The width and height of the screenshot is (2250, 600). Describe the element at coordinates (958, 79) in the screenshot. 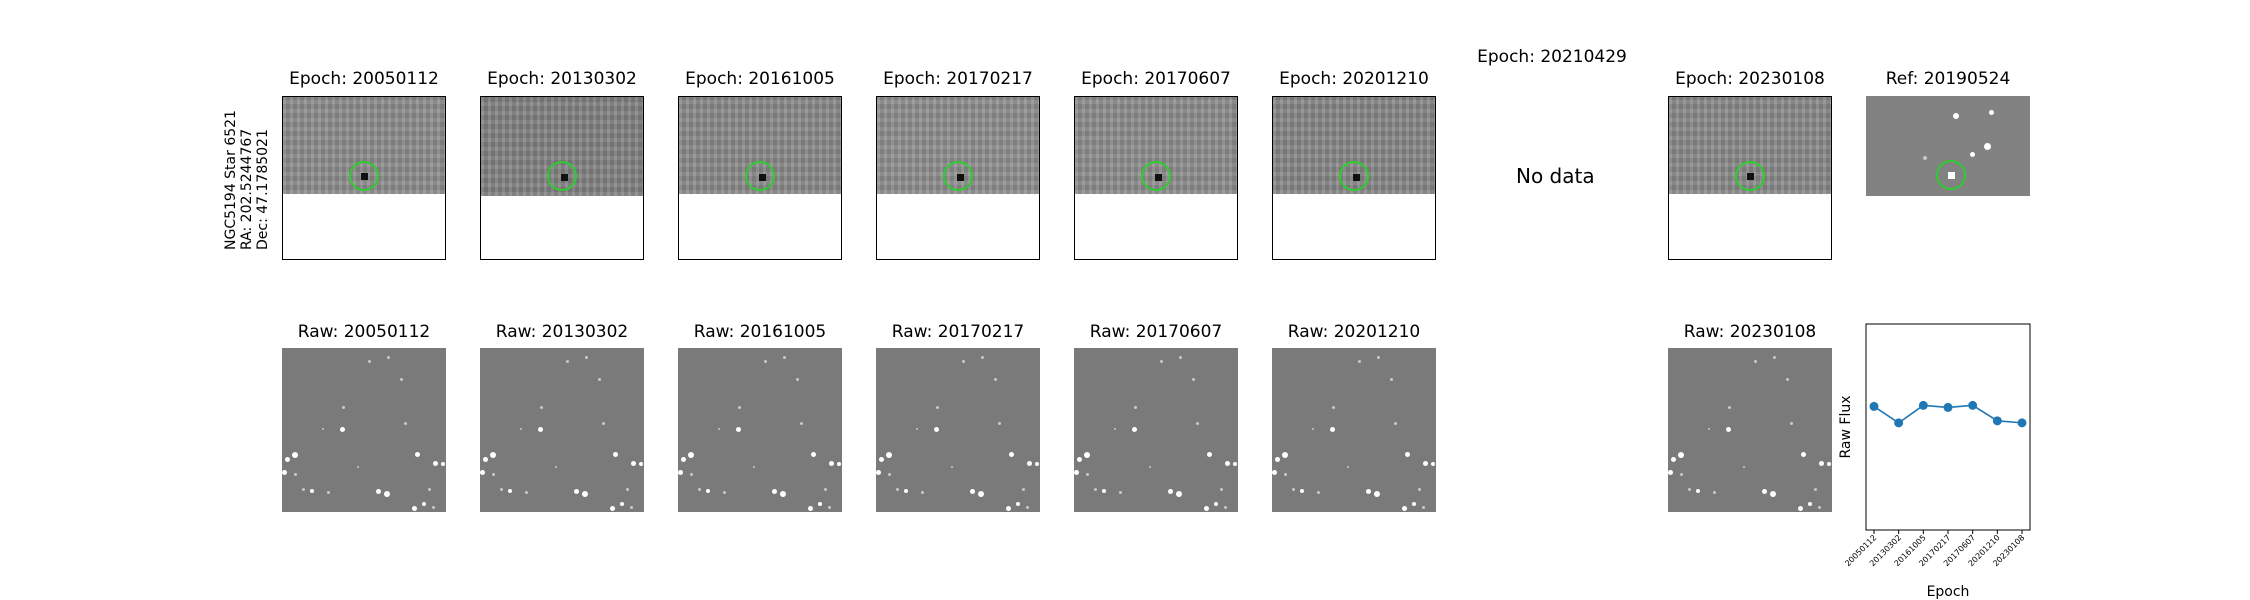

I see `epoch-title-4: Epoch: 20170217` at that location.